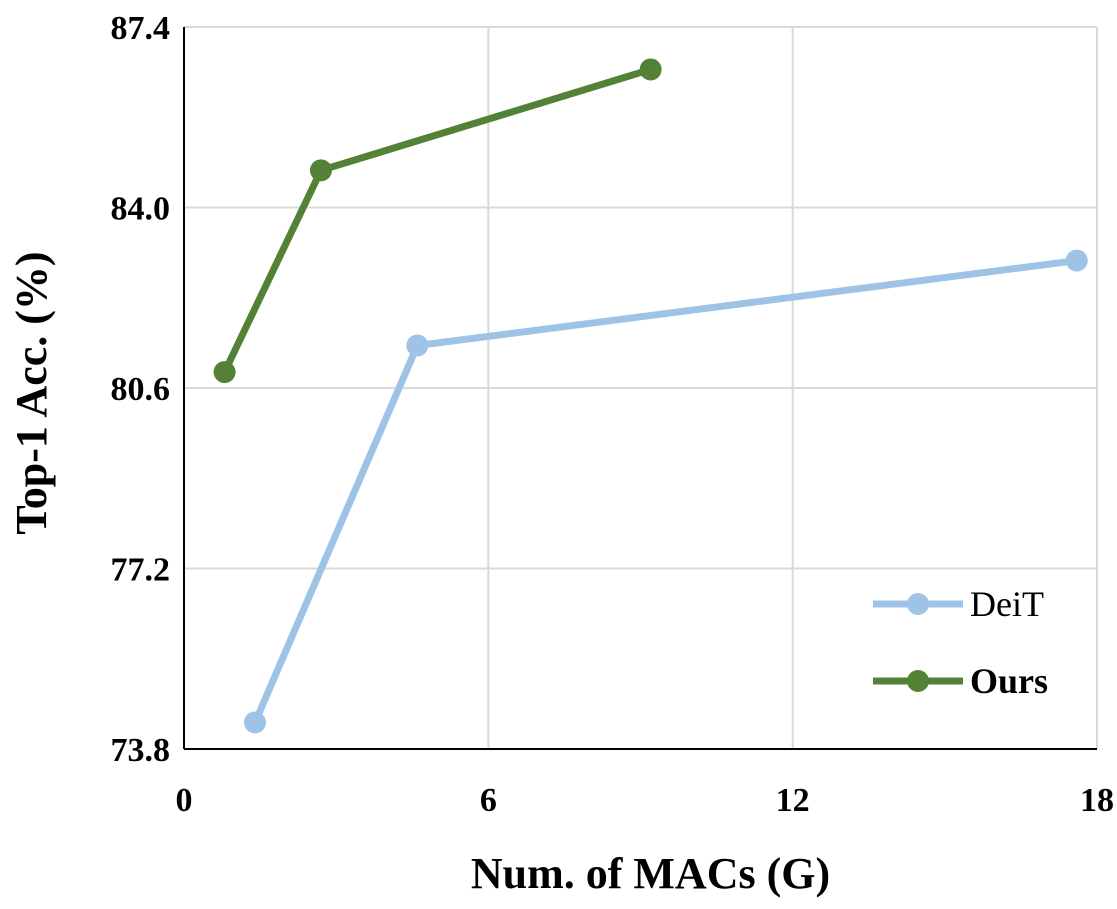 The image size is (1117, 909). Describe the element at coordinates (141, 209) in the screenshot. I see `y-tick-label: 84.0` at that location.